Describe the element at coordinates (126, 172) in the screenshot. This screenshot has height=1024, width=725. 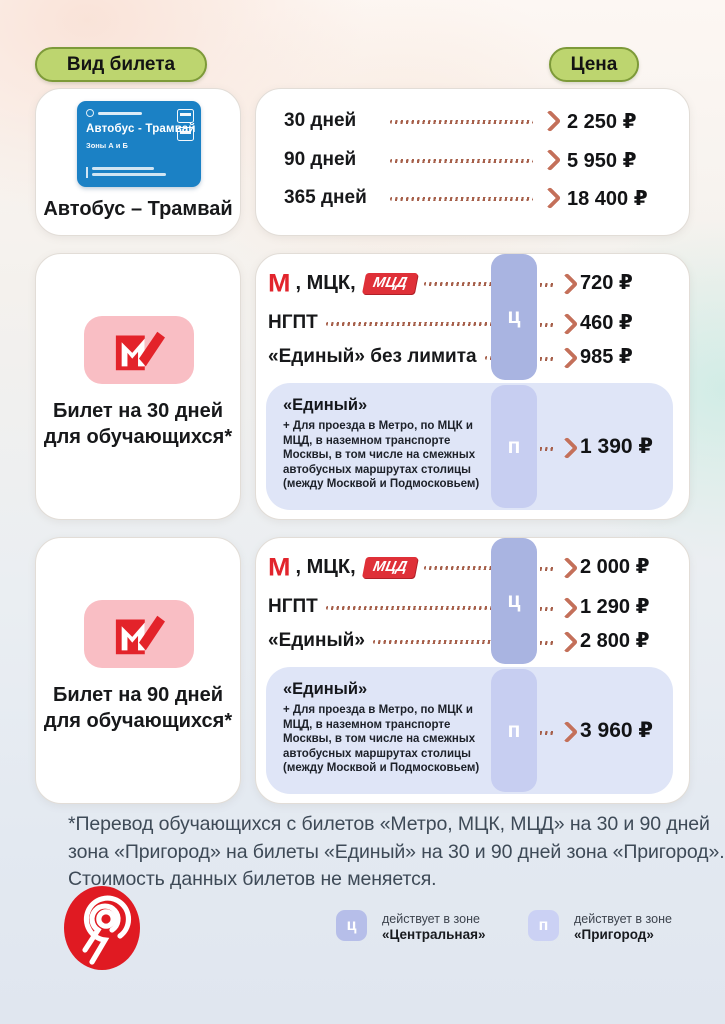
I see `ticket-fineprint-lines` at that location.